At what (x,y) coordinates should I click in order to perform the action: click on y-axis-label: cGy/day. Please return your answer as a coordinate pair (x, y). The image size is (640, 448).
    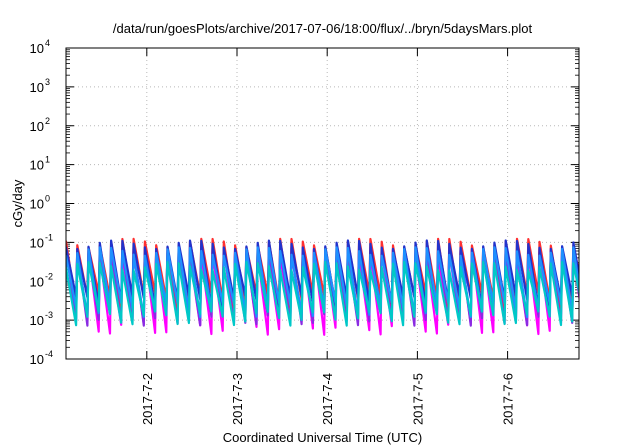
    Looking at the image, I should click on (17, 203).